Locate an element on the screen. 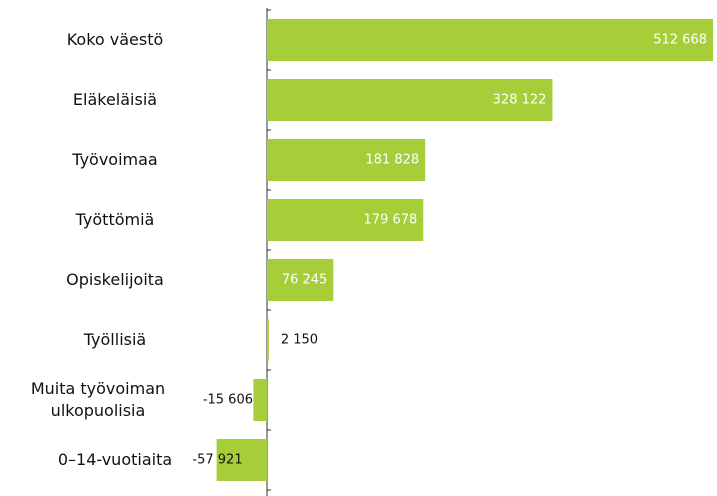  category-label: Eläkeläisiä is located at coordinates (115, 99).